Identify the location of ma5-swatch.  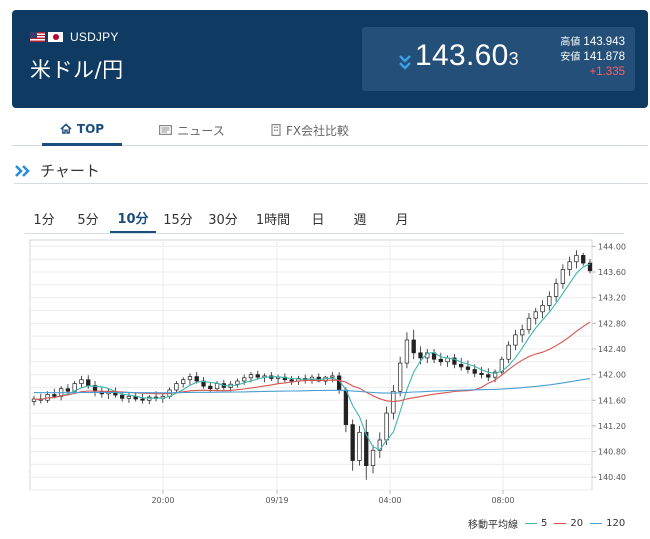
(531, 523).